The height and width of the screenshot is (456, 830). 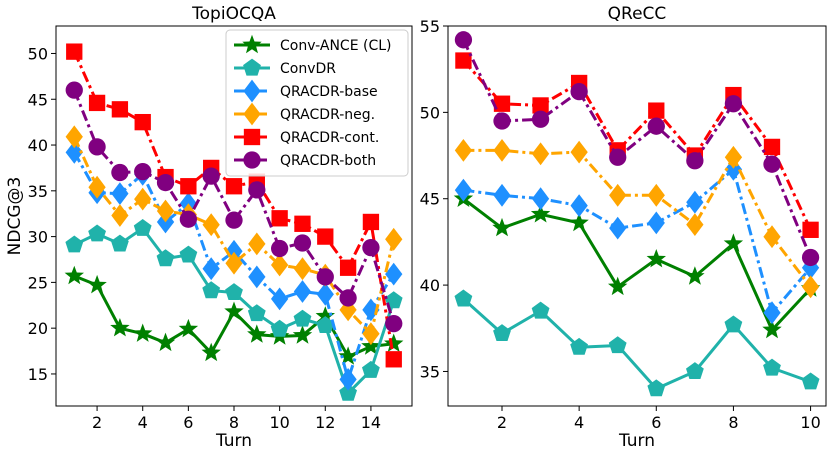 I want to click on series-line-qracdr-base, so click(x=637, y=241).